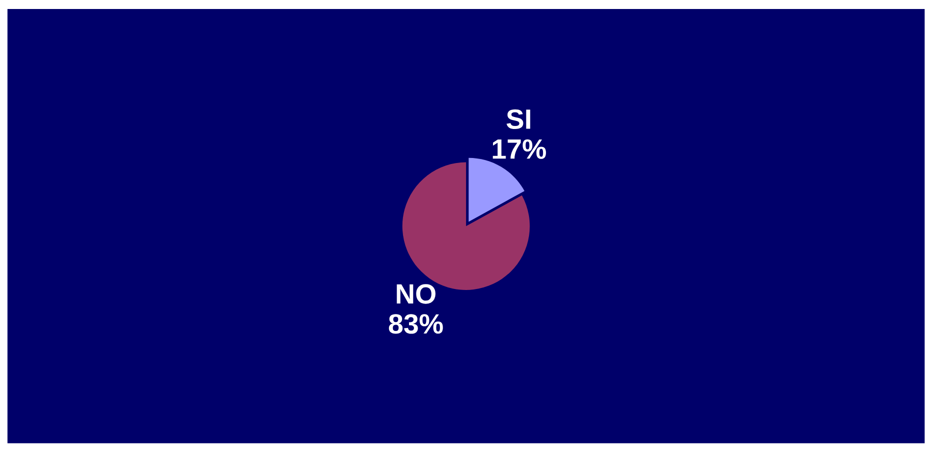  What do you see at coordinates (519, 149) in the screenshot?
I see `data-label: 17%` at bounding box center [519, 149].